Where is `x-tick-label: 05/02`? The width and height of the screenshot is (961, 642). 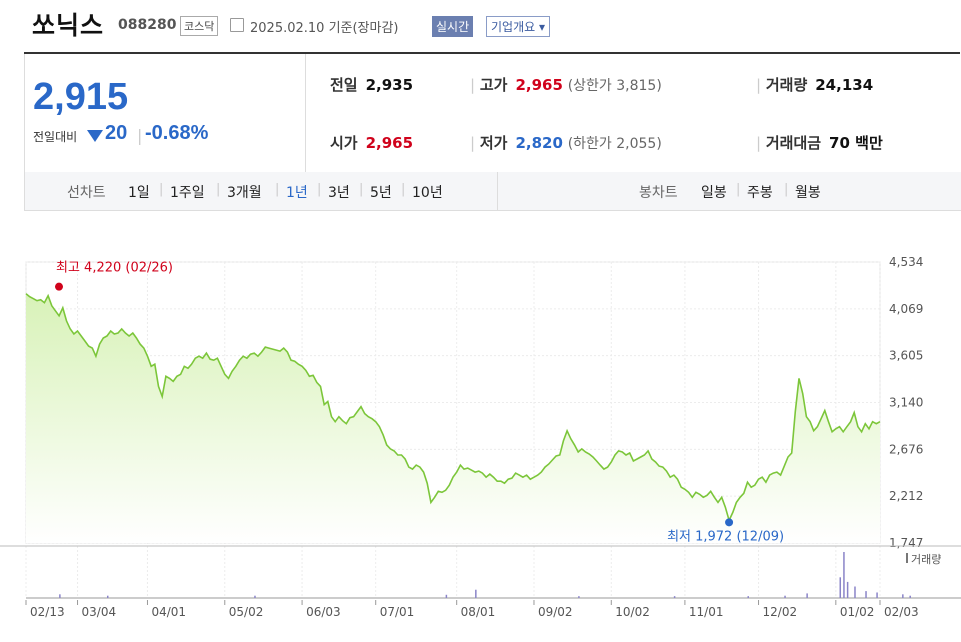
x-tick-label: 05/02 is located at coordinates (246, 612).